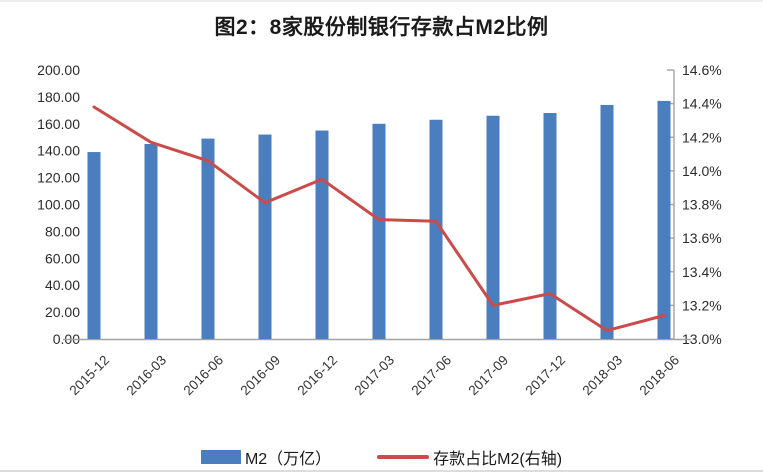 The width and height of the screenshot is (763, 472). What do you see at coordinates (498, 459) in the screenshot?
I see `legend-label-ratio: 存款占比M2(右轴)` at bounding box center [498, 459].